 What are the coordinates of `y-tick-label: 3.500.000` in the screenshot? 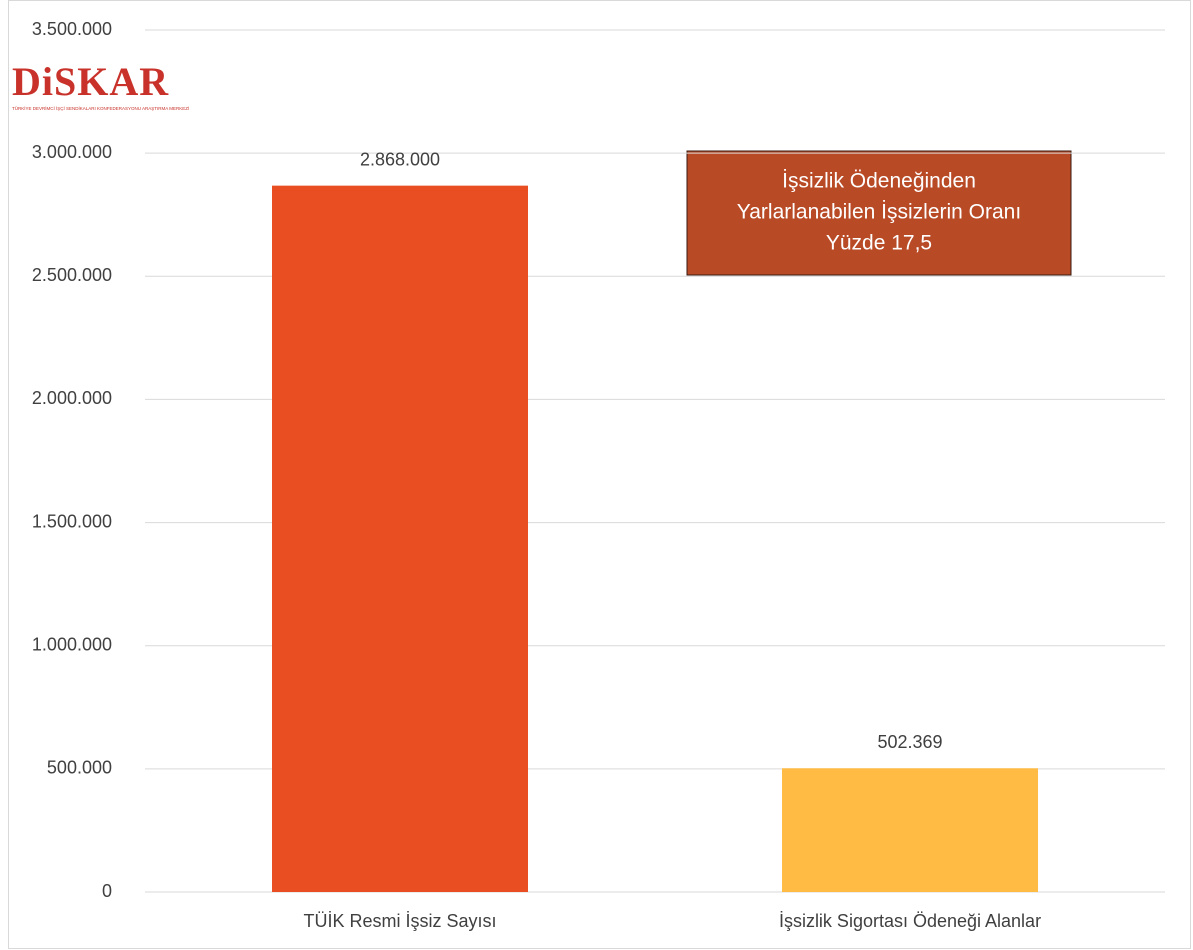 It's located at (72, 29).